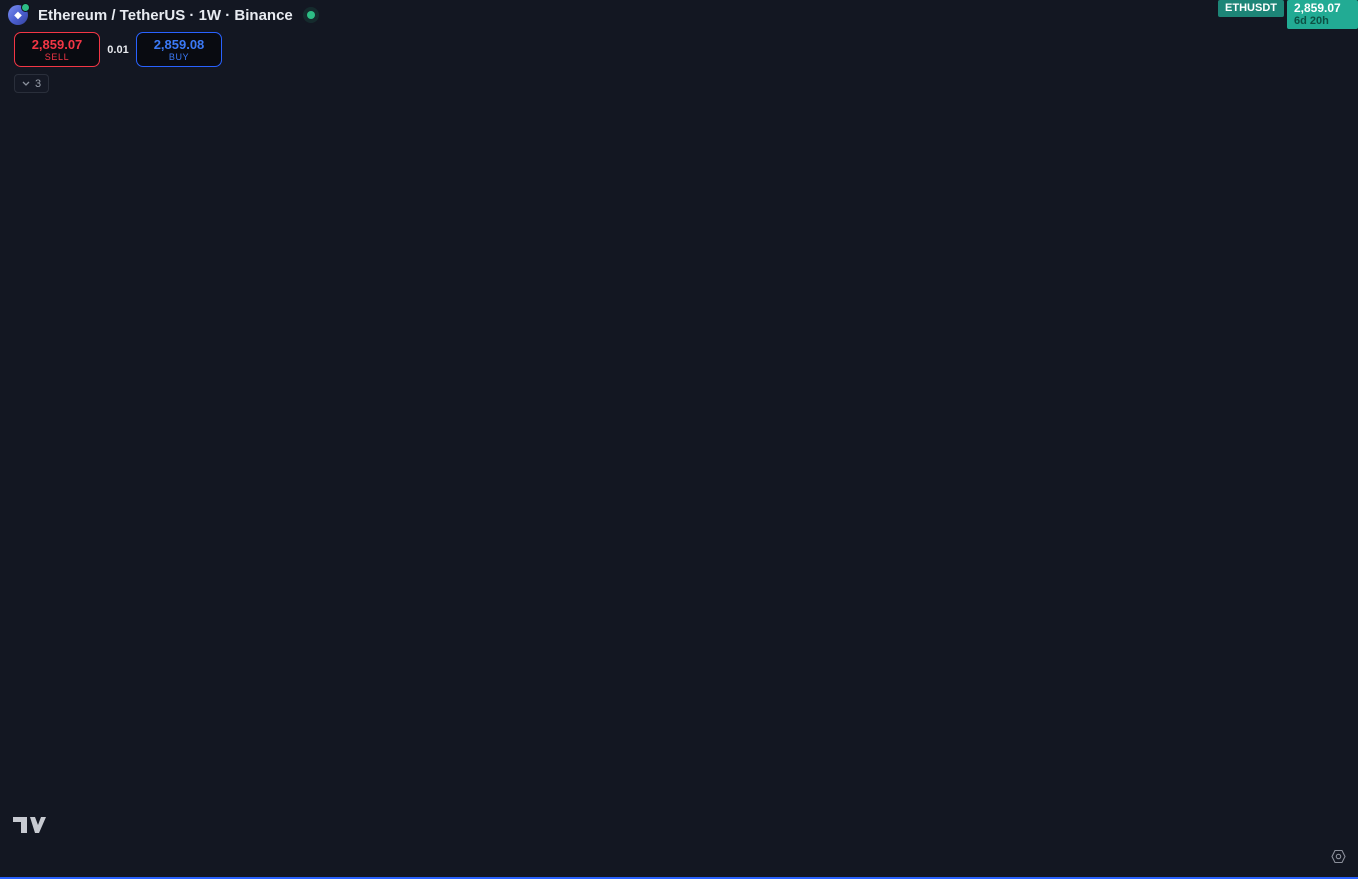 This screenshot has height=879, width=1358. What do you see at coordinates (38, 83) in the screenshot?
I see `object-count: 3` at bounding box center [38, 83].